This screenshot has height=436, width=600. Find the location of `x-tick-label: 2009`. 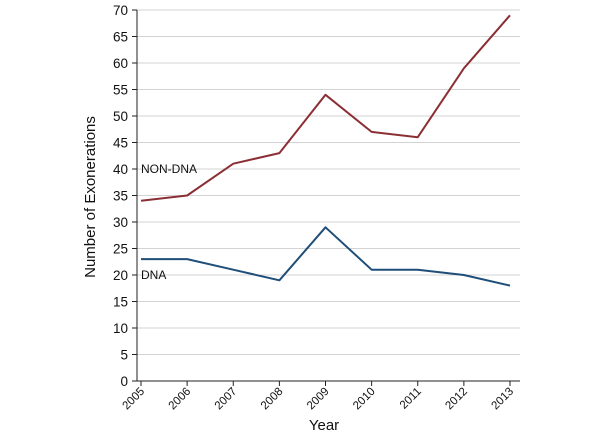

x-tick-label: 2009 is located at coordinates (318, 399).